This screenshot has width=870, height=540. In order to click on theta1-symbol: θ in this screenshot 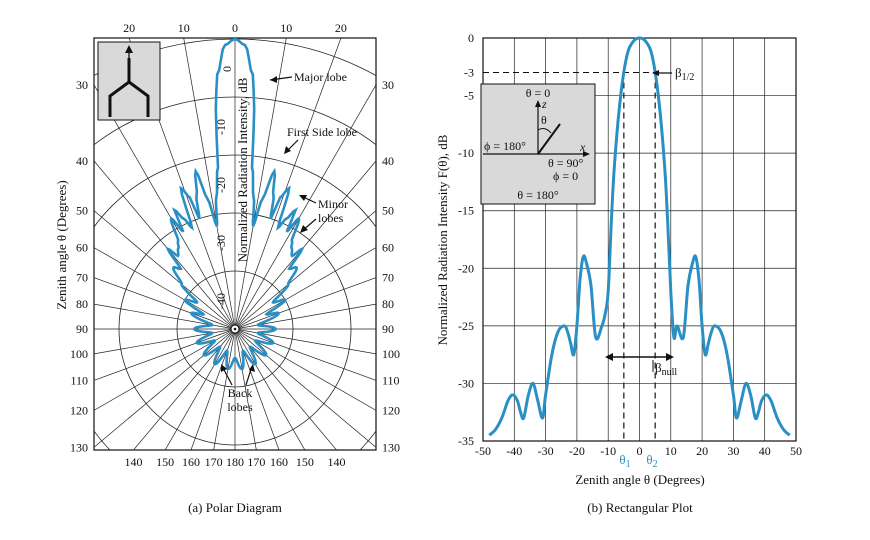, I will do `click(622, 459)`.